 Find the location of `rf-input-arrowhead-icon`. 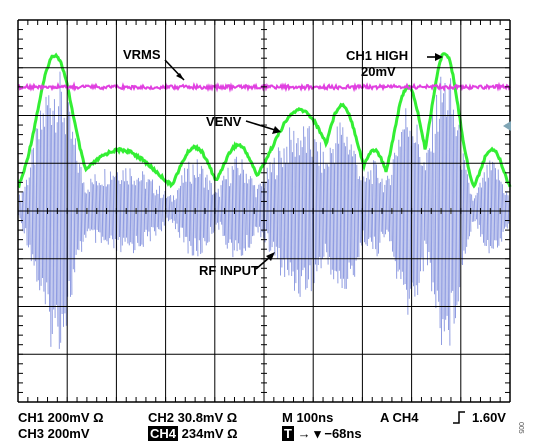

rf-input-arrowhead-icon is located at coordinates (270, 256).